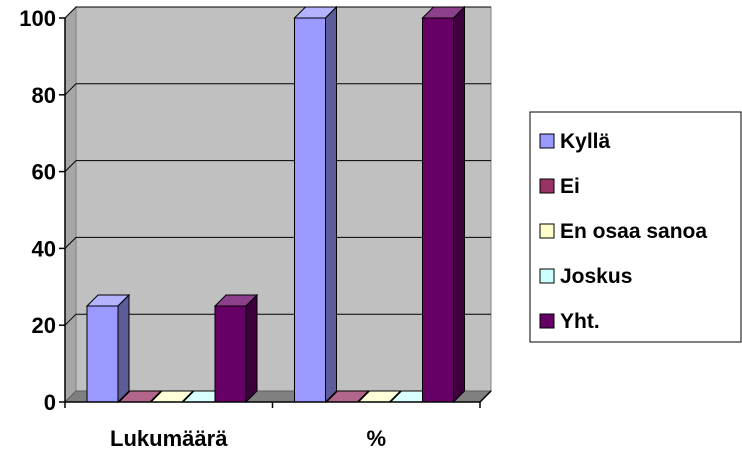 The width and height of the screenshot is (742, 457). I want to click on bar-yht--0, so click(236, 348).